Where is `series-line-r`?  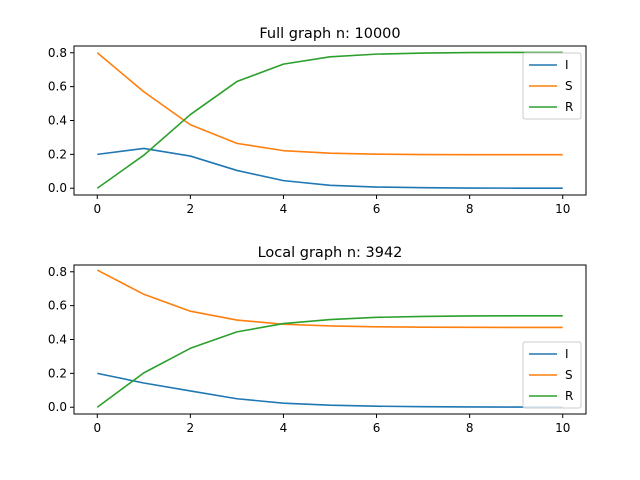
series-line-r is located at coordinates (329, 361).